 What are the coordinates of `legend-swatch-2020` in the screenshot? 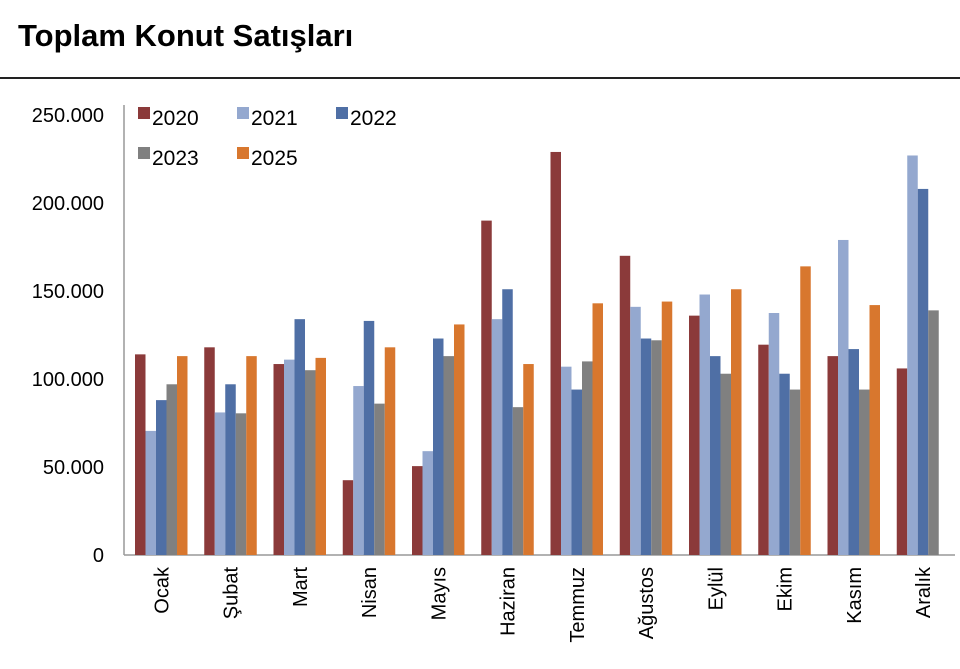 It's located at (144, 113).